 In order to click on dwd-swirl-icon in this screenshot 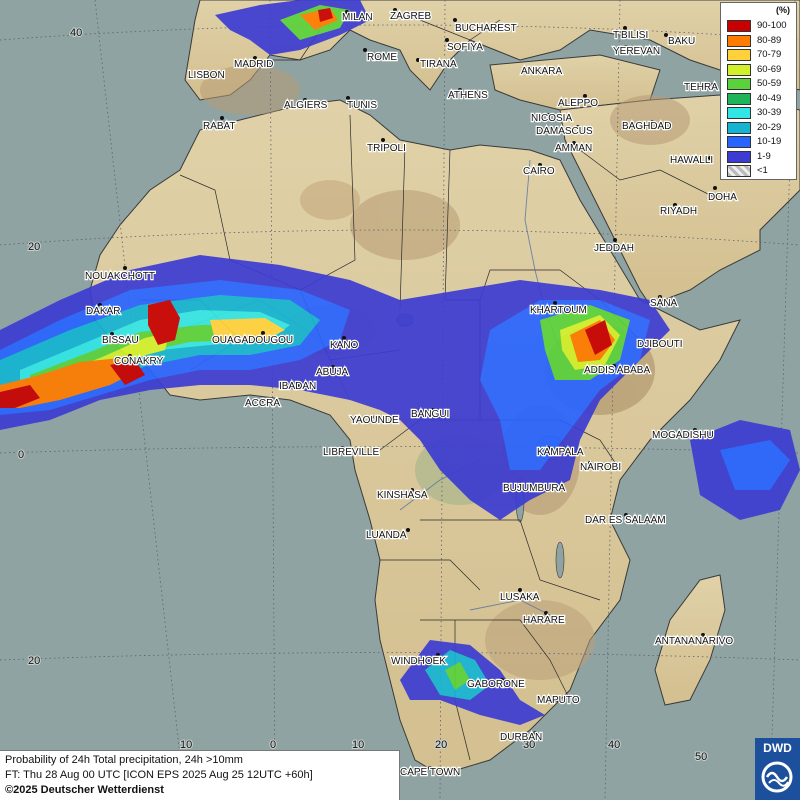, I will do `click(777, 777)`.